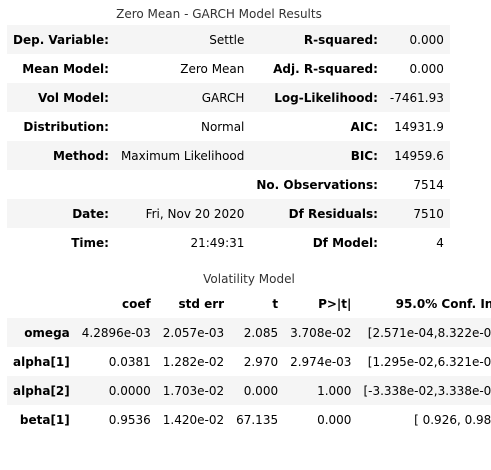 This screenshot has width=491, height=470. What do you see at coordinates (321, 390) in the screenshot?
I see `table-cell: 1.000` at bounding box center [321, 390].